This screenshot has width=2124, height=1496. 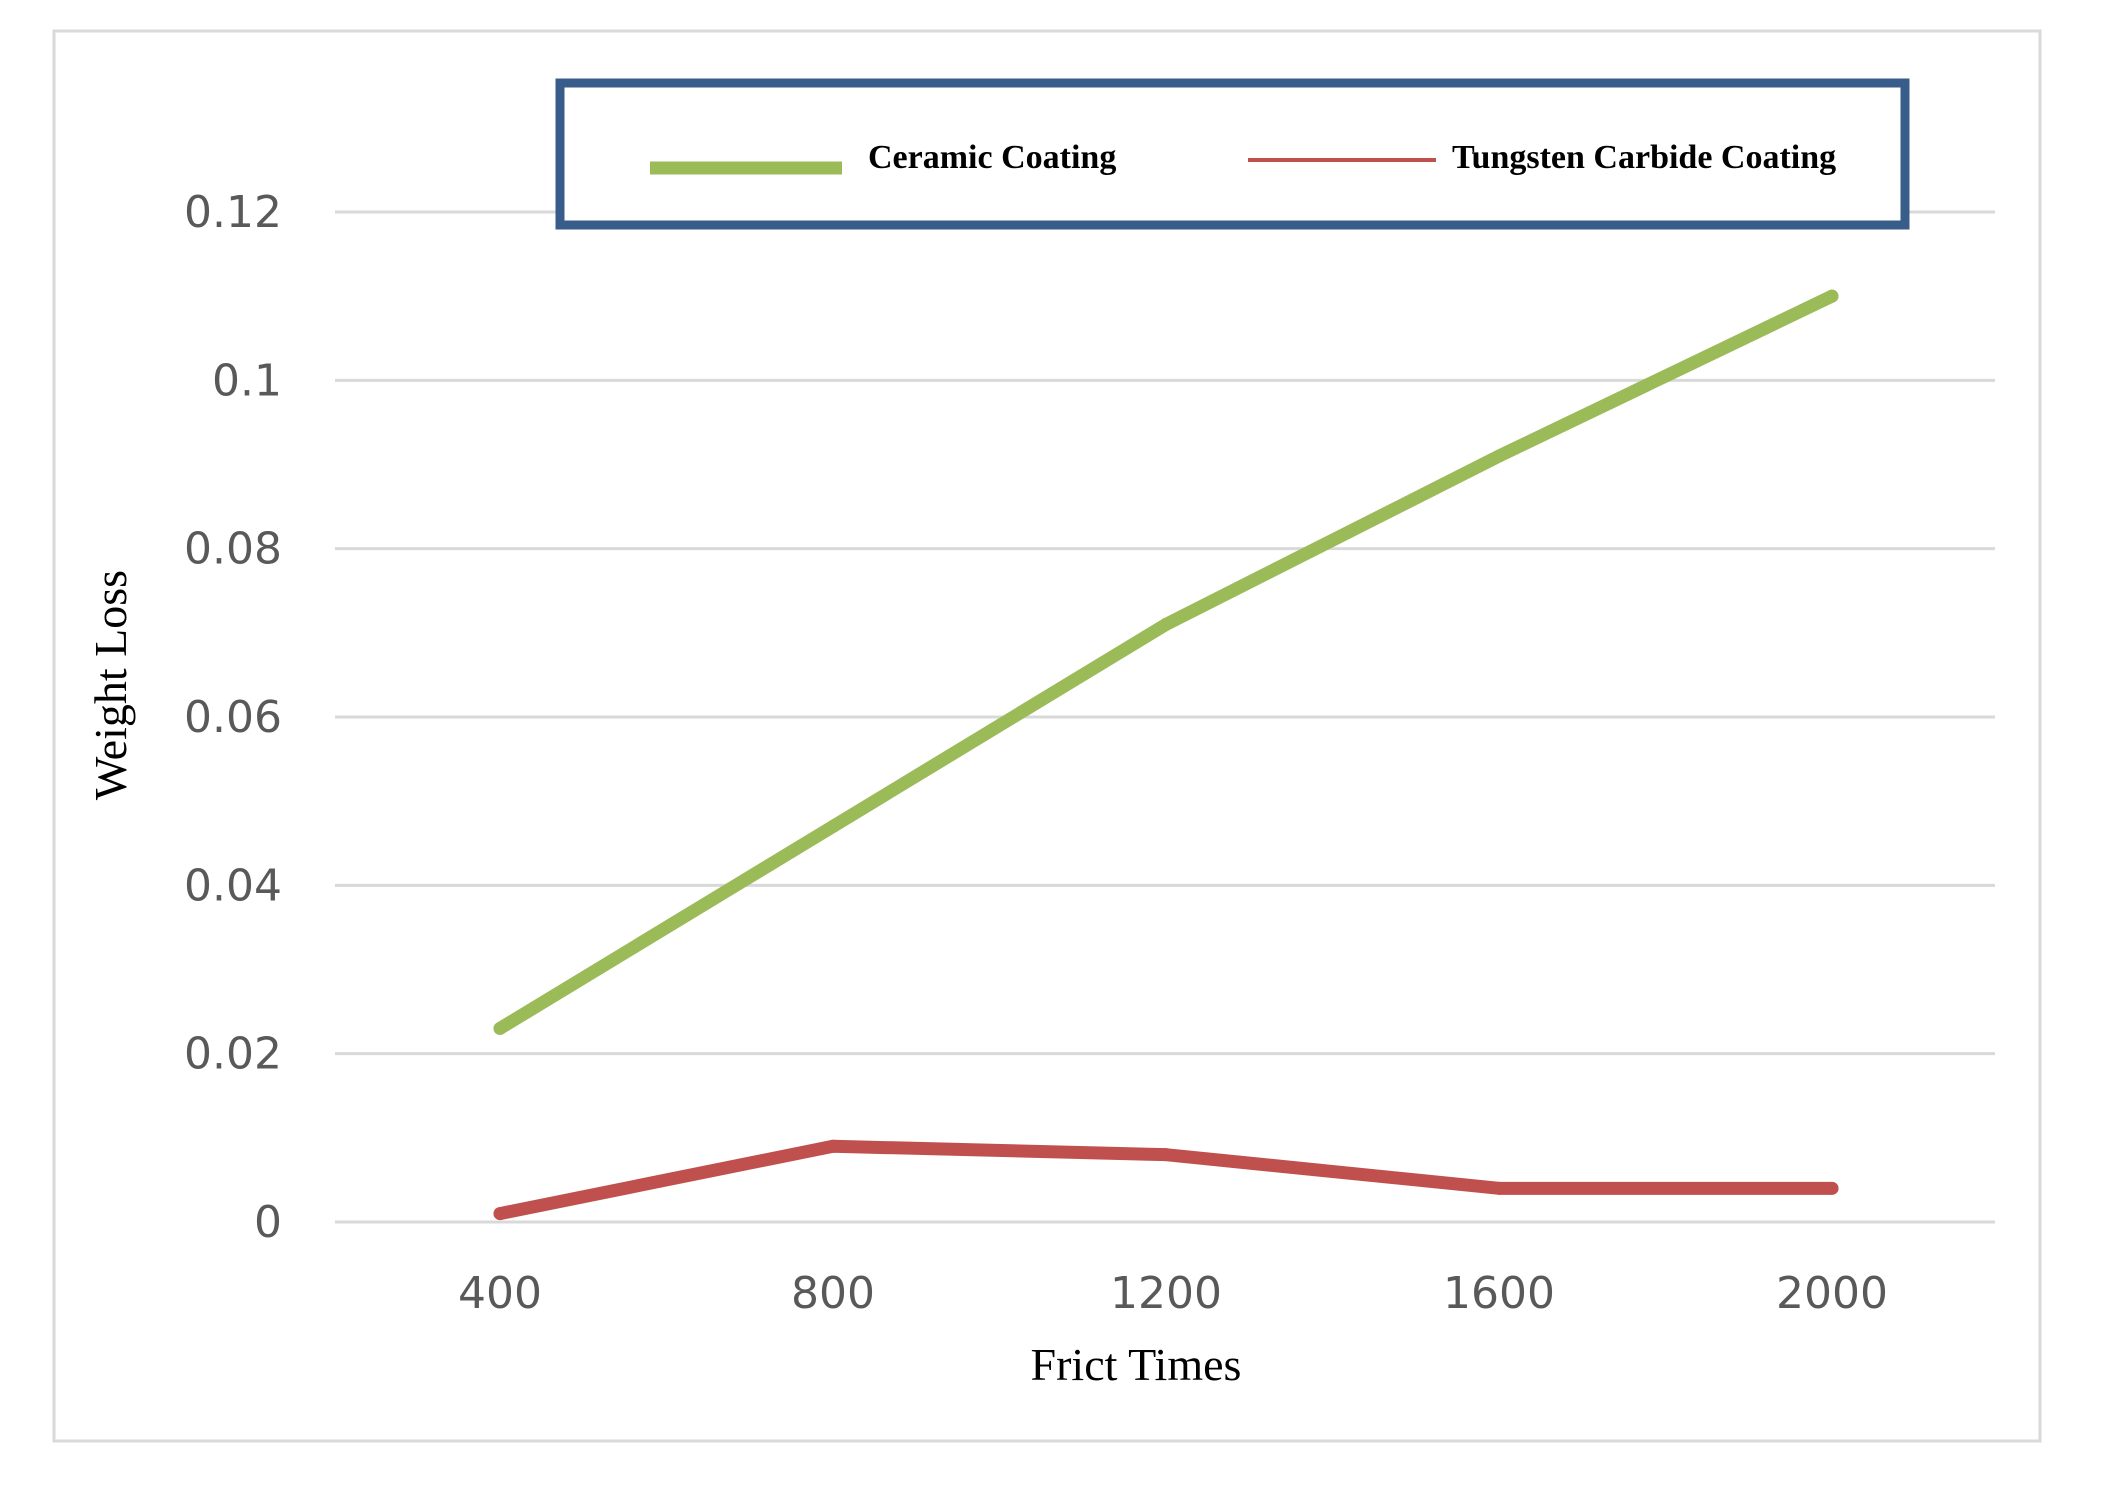 I want to click on y-tick-label: 0.1, so click(x=247, y=380).